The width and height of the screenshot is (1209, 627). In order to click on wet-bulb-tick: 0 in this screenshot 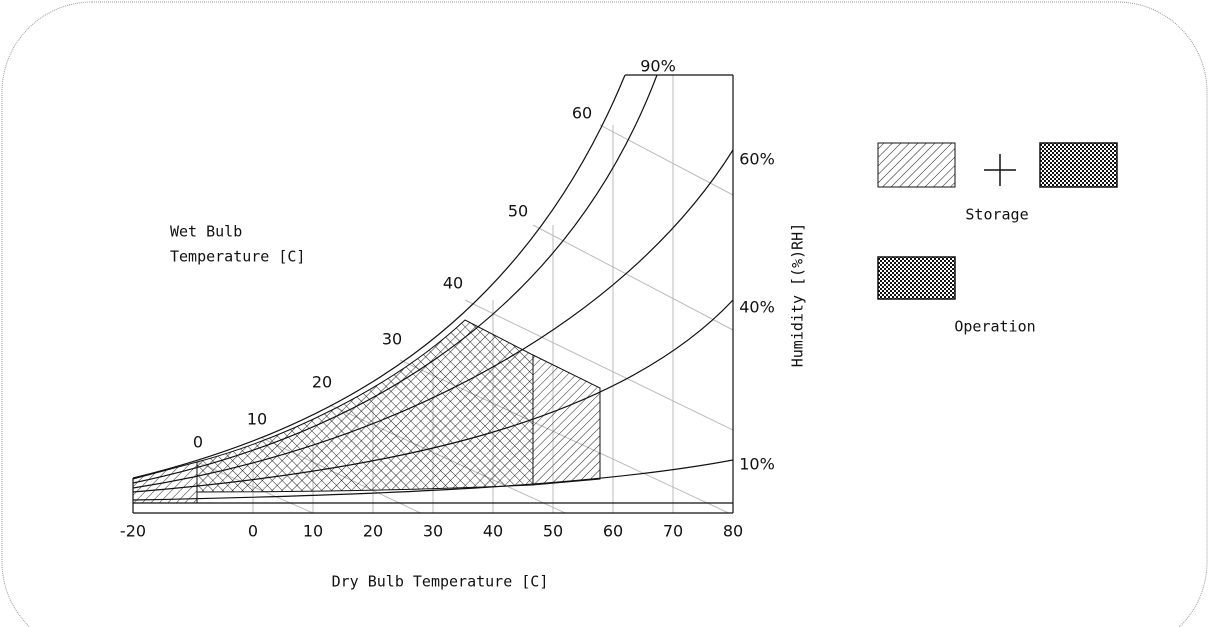, I will do `click(198, 442)`.